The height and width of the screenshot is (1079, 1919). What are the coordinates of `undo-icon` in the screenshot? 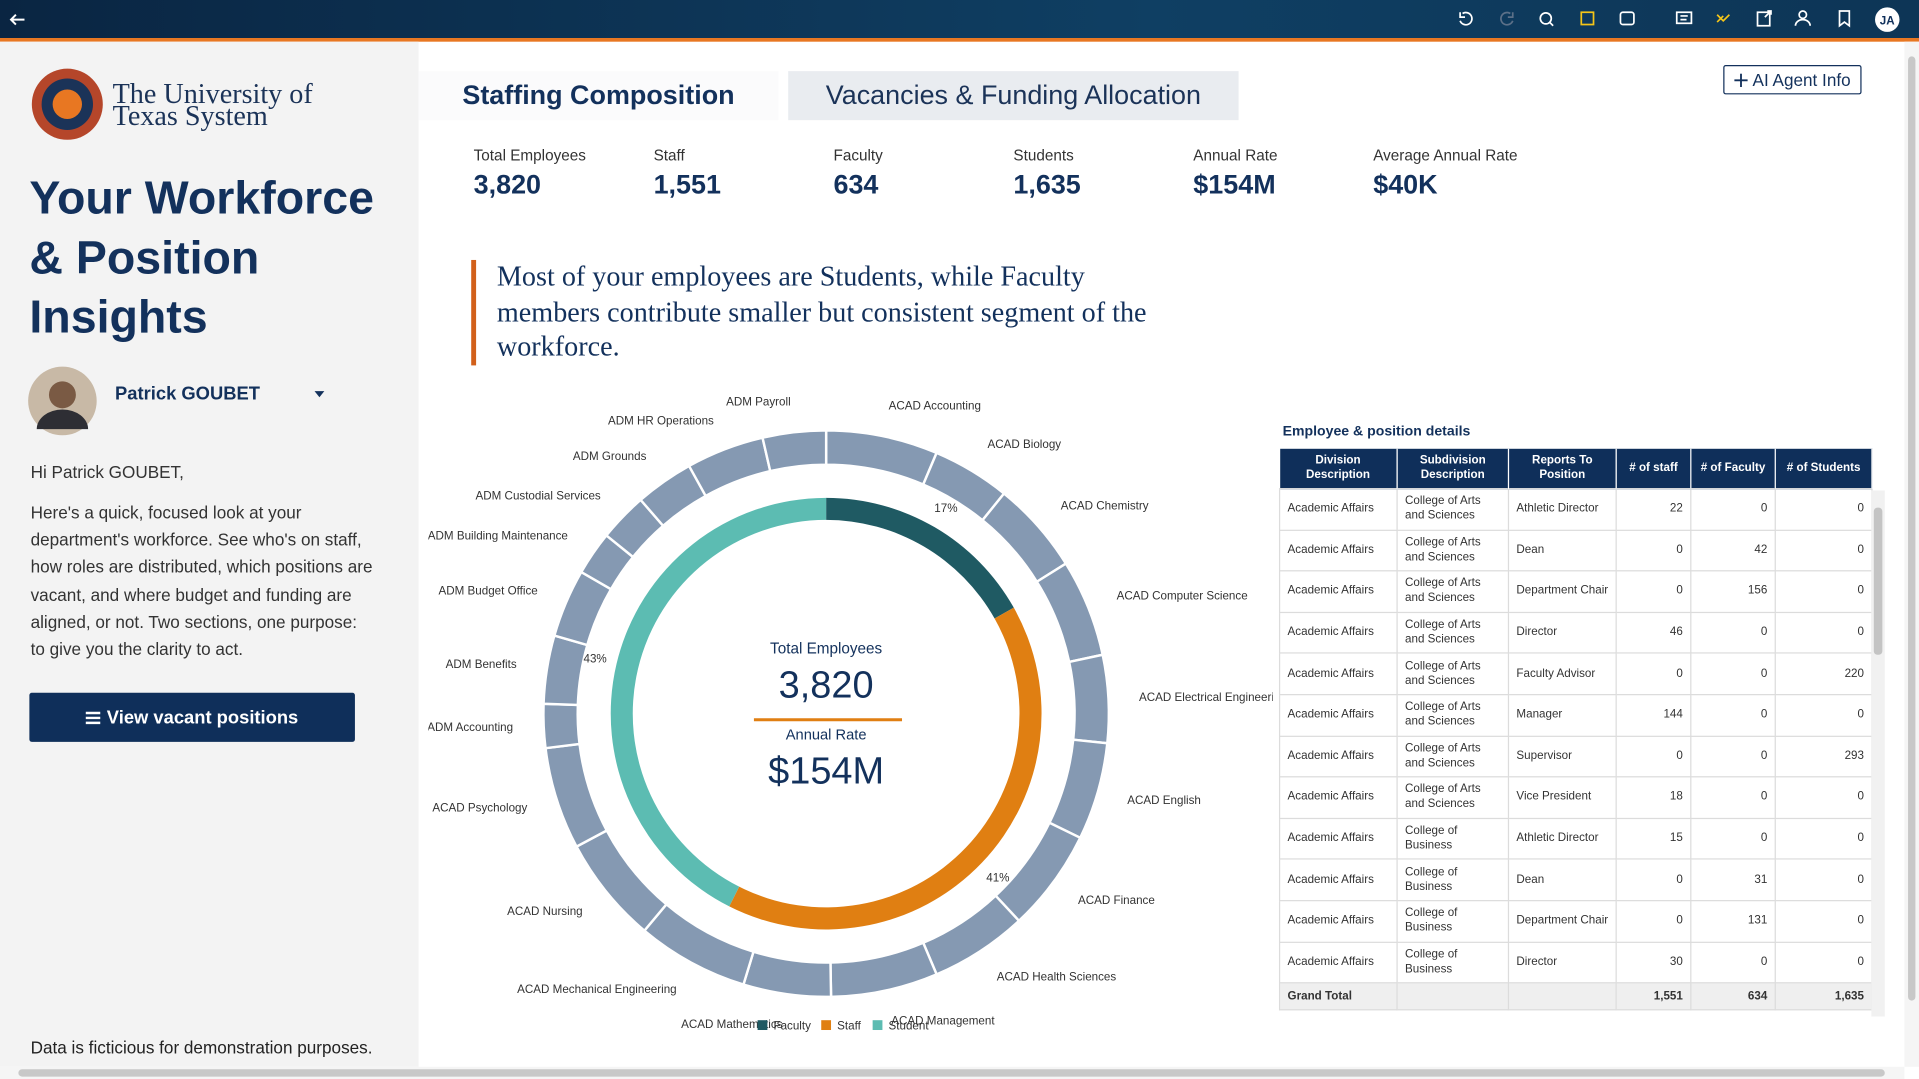 It's located at (1466, 18).